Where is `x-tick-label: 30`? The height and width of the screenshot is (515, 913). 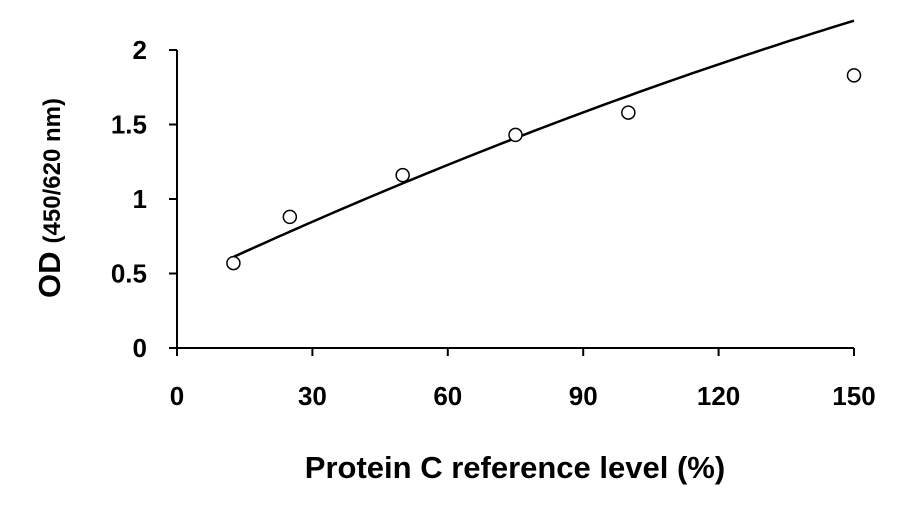 x-tick-label: 30 is located at coordinates (312, 396).